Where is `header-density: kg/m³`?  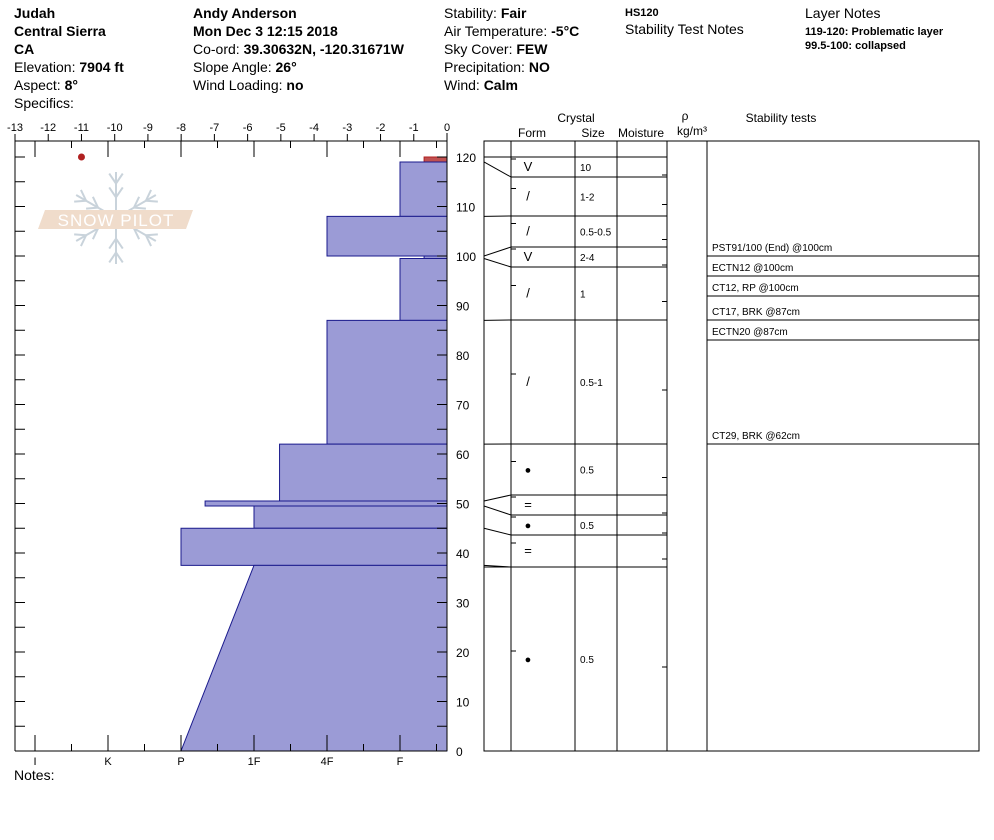
header-density: kg/m³ is located at coordinates (692, 131).